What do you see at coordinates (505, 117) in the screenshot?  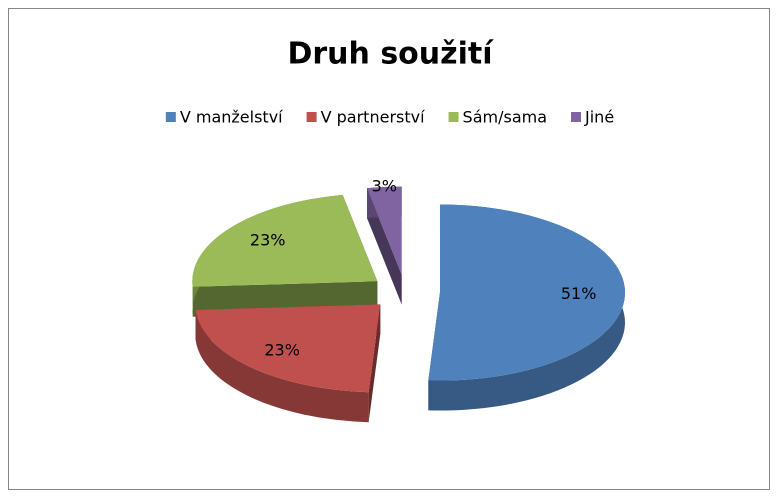 I see `legend-label: Sám/sama` at bounding box center [505, 117].